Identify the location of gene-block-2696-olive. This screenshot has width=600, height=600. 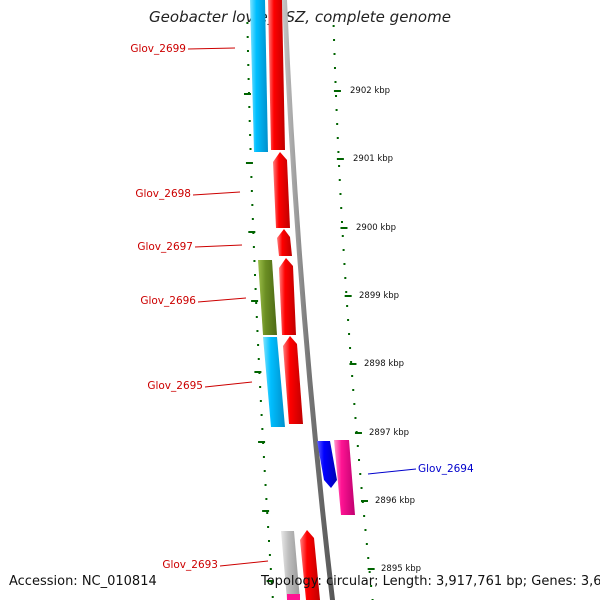
(267, 297).